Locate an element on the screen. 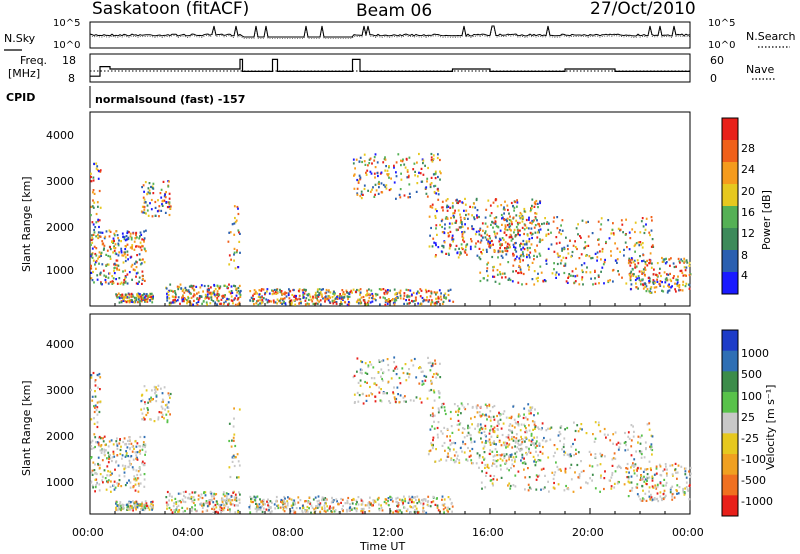 The height and width of the screenshot is (554, 800). velocity-cbtick-neg500: -500 is located at coordinates (753, 480).